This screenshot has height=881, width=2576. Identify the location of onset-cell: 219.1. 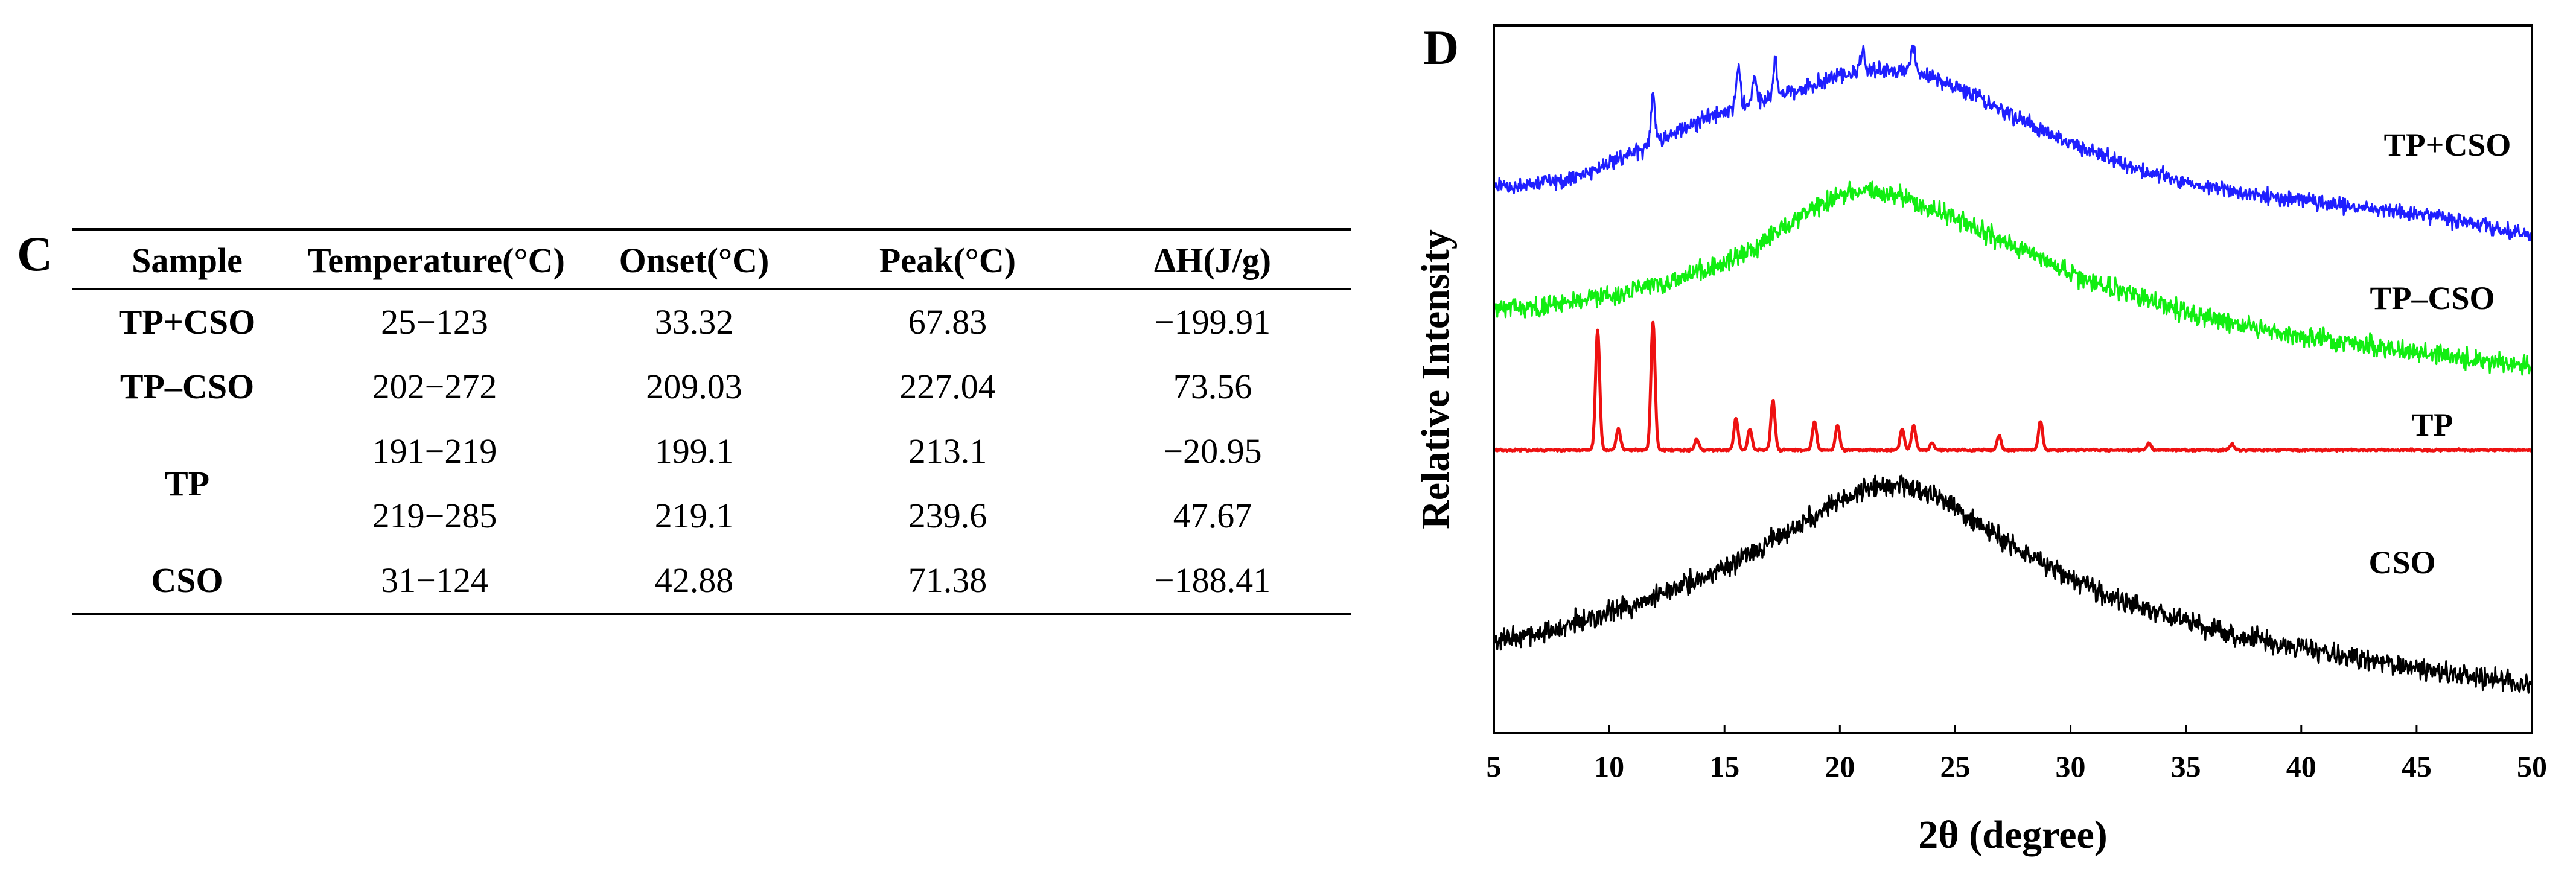
(694, 516).